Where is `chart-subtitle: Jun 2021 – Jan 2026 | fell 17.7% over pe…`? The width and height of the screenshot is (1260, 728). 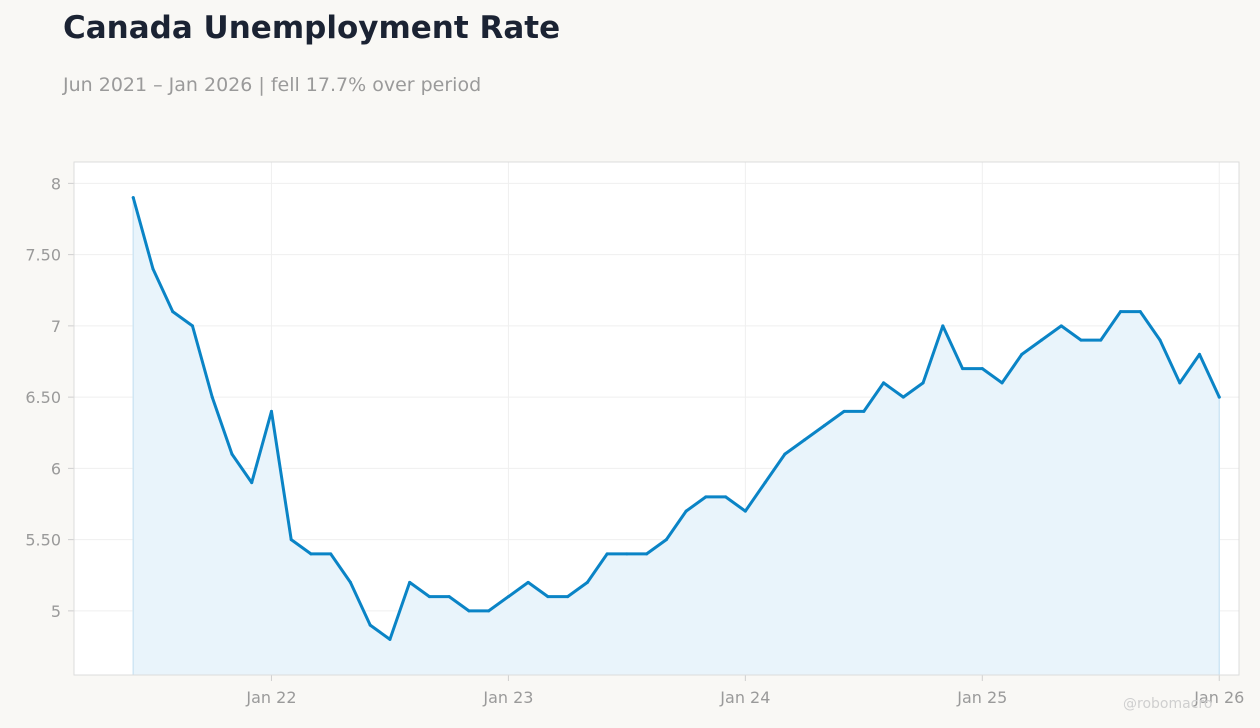 chart-subtitle: Jun 2021 – Jan 2026 | fell 17.7% over pe… is located at coordinates (272, 85).